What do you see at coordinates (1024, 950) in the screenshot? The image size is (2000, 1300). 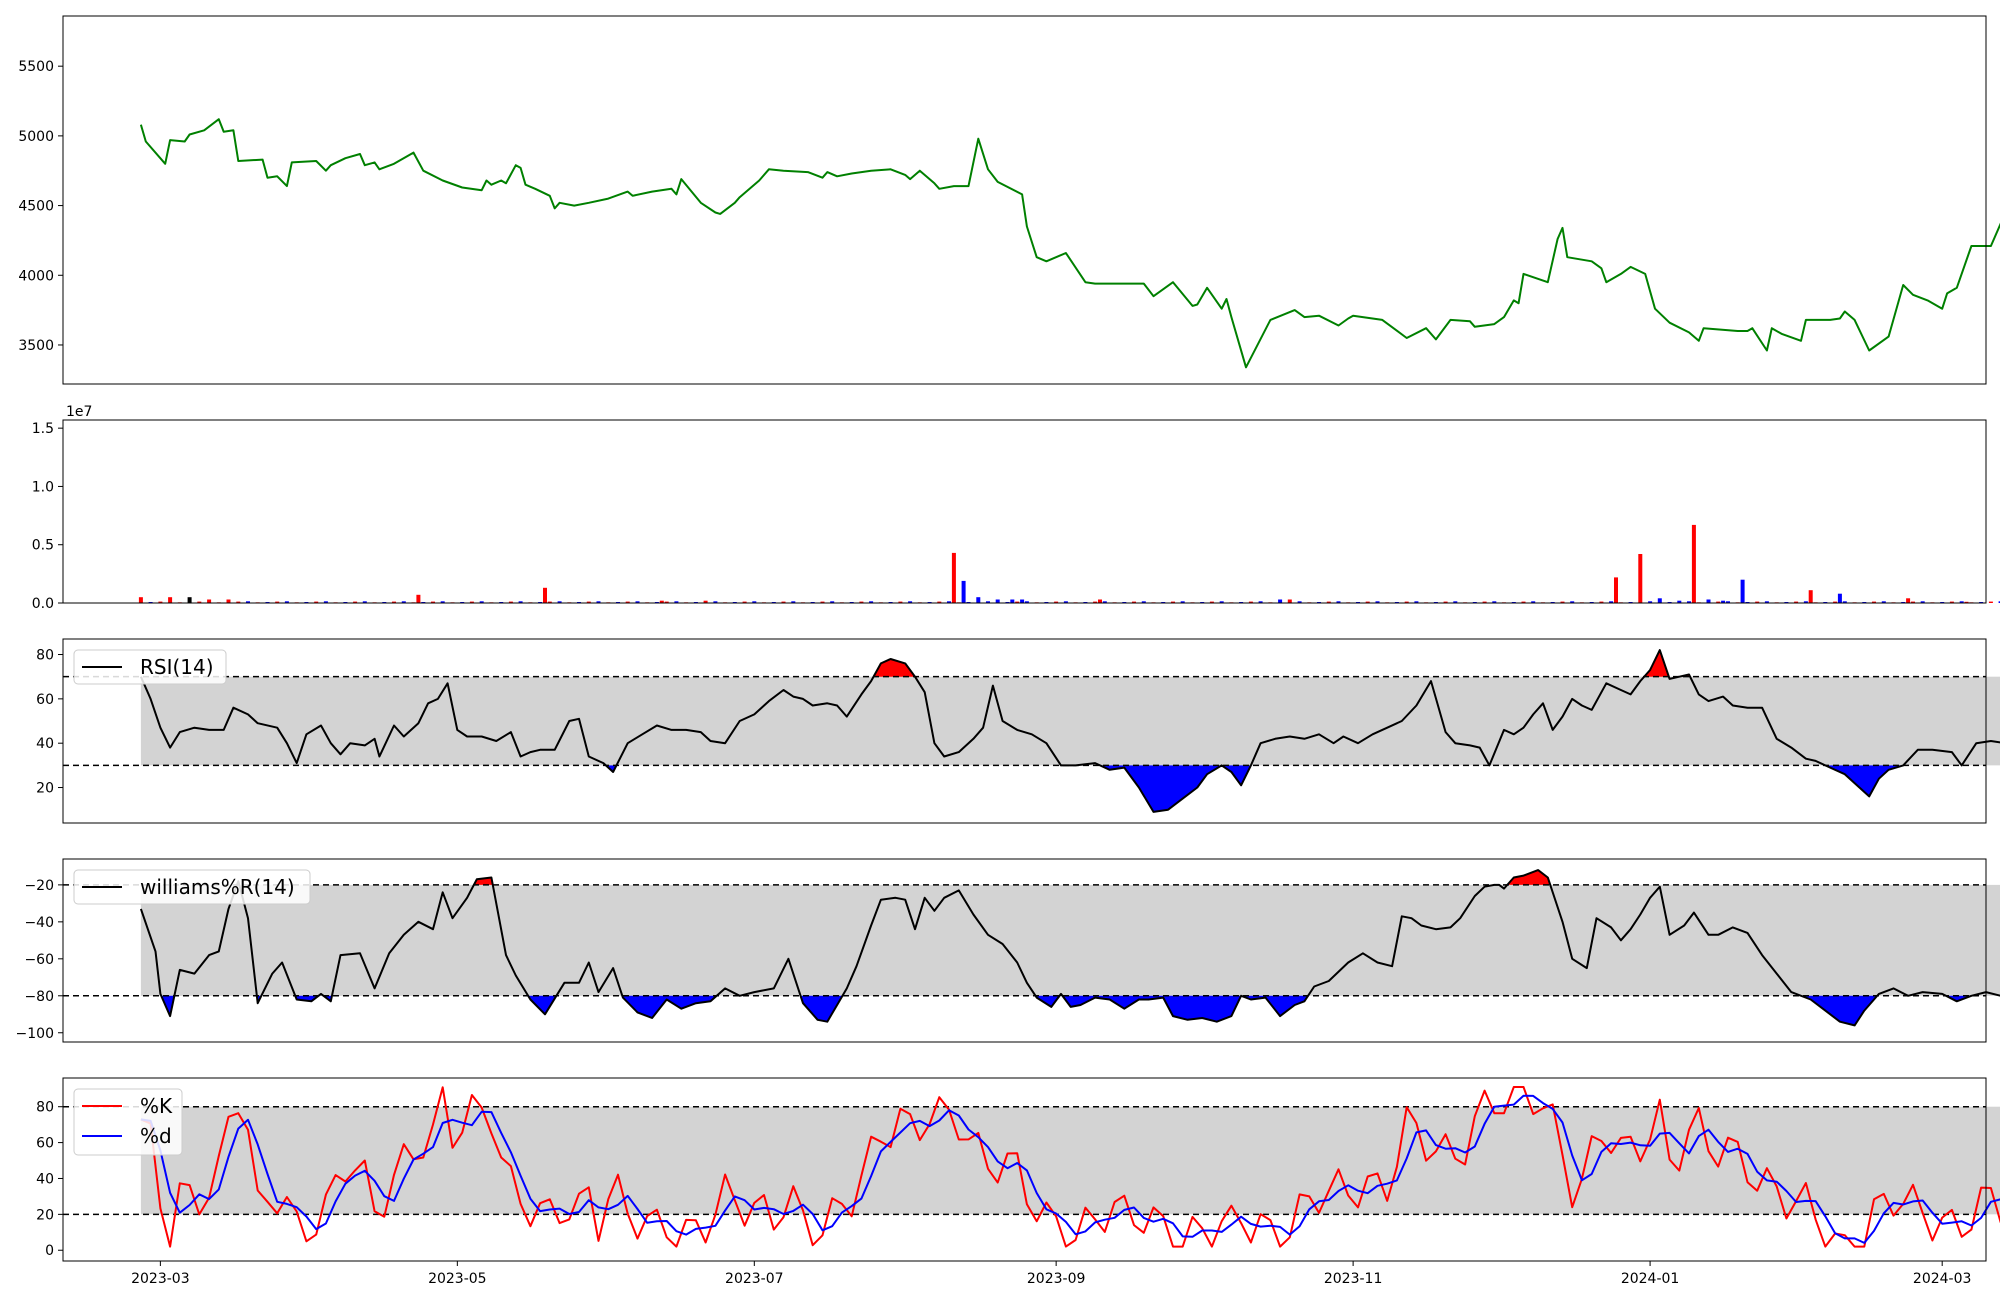 I see `axes-frame` at bounding box center [1024, 950].